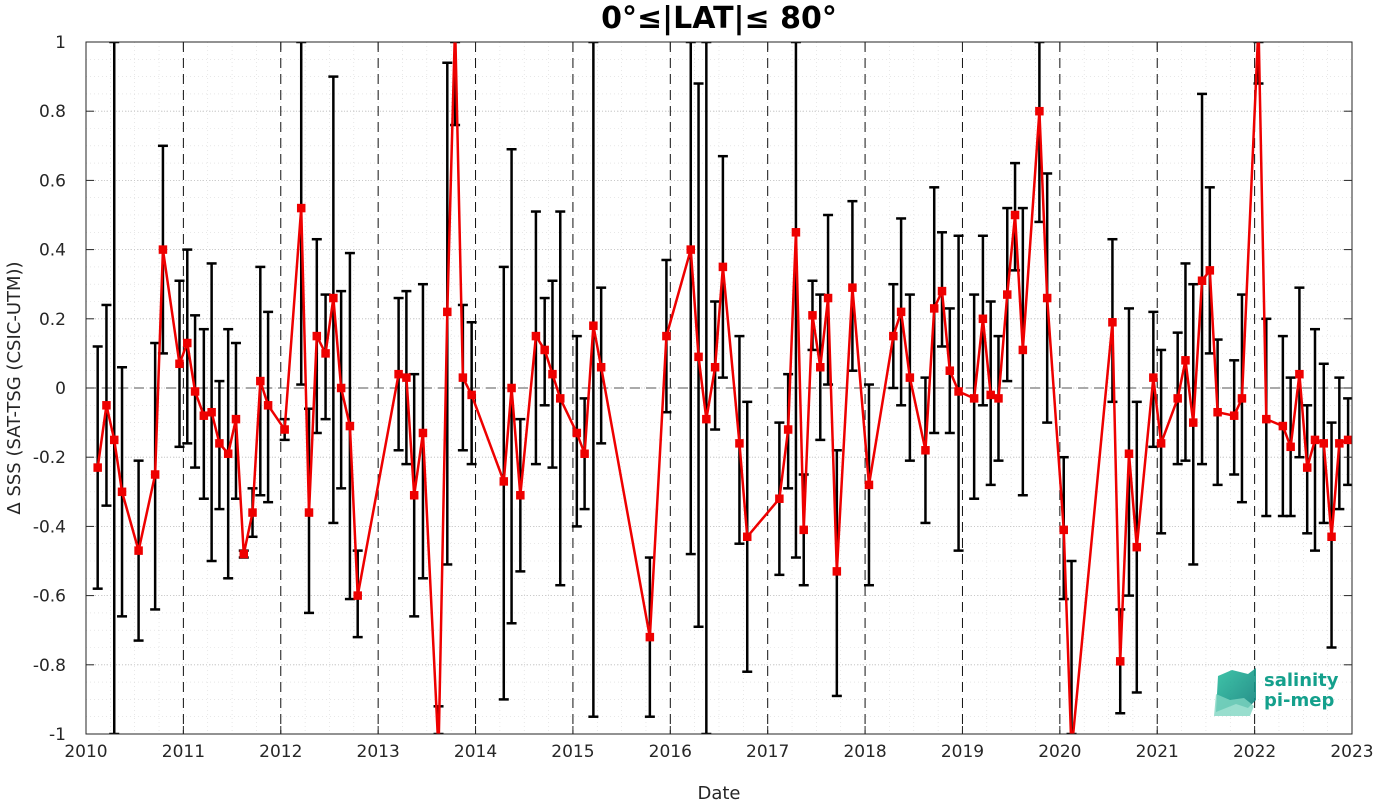 Image resolution: width=1375 pixels, height=801 pixels. Describe the element at coordinates (378, 752) in the screenshot. I see `x-tick-label: 2013` at that location.